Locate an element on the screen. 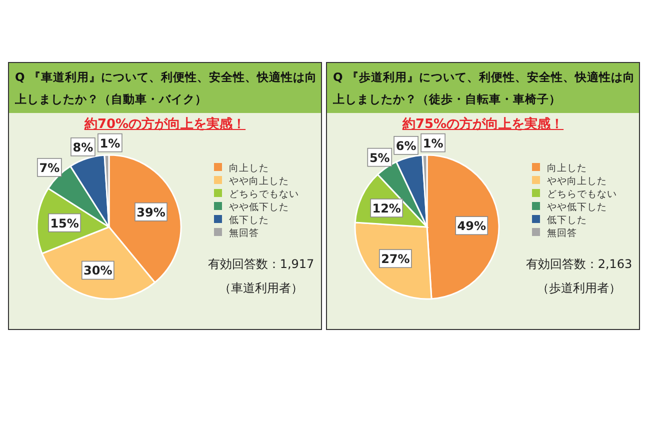  data-label: 30% is located at coordinates (98, 271).